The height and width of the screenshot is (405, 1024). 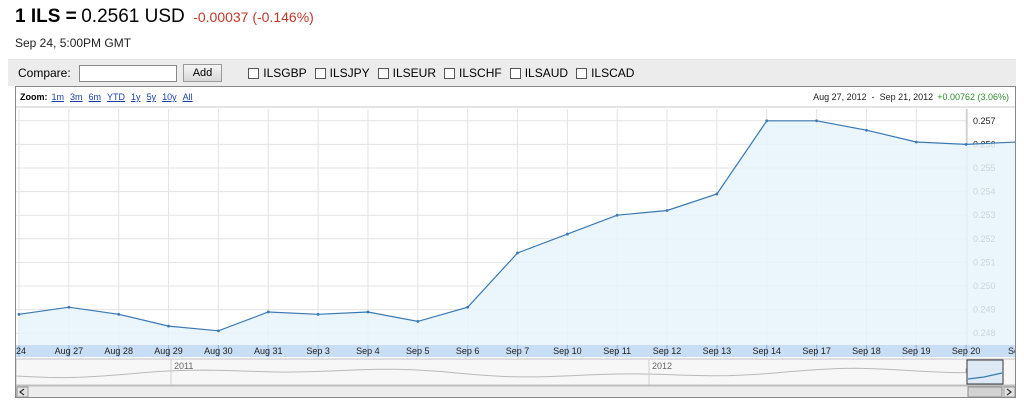 I want to click on x-tick-label: Sep 13, so click(x=717, y=351).